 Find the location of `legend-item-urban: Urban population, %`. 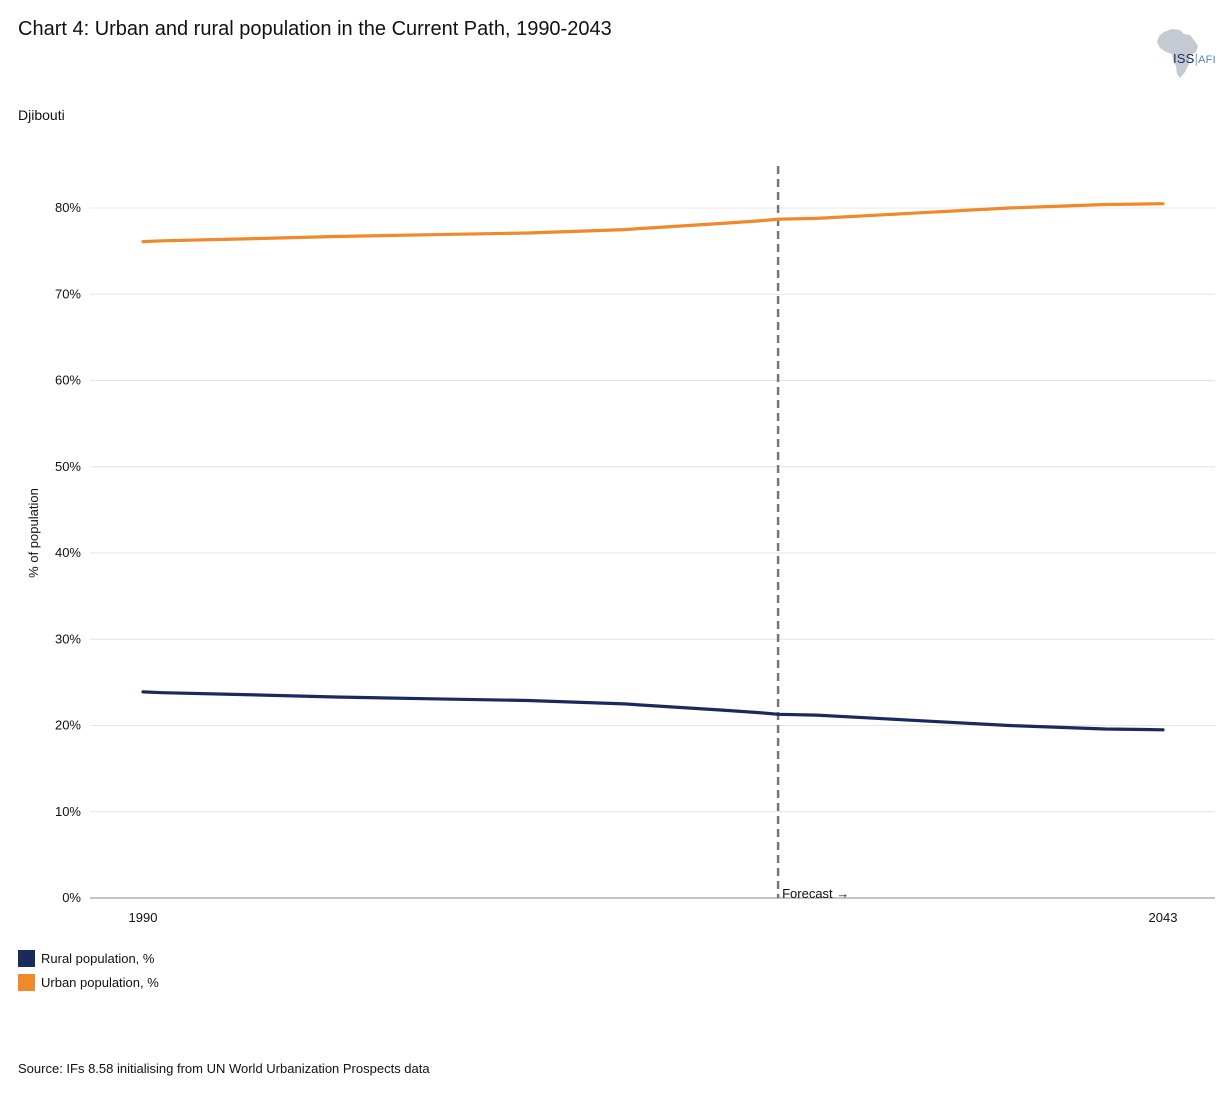

legend-item-urban: Urban population, % is located at coordinates (88, 982).